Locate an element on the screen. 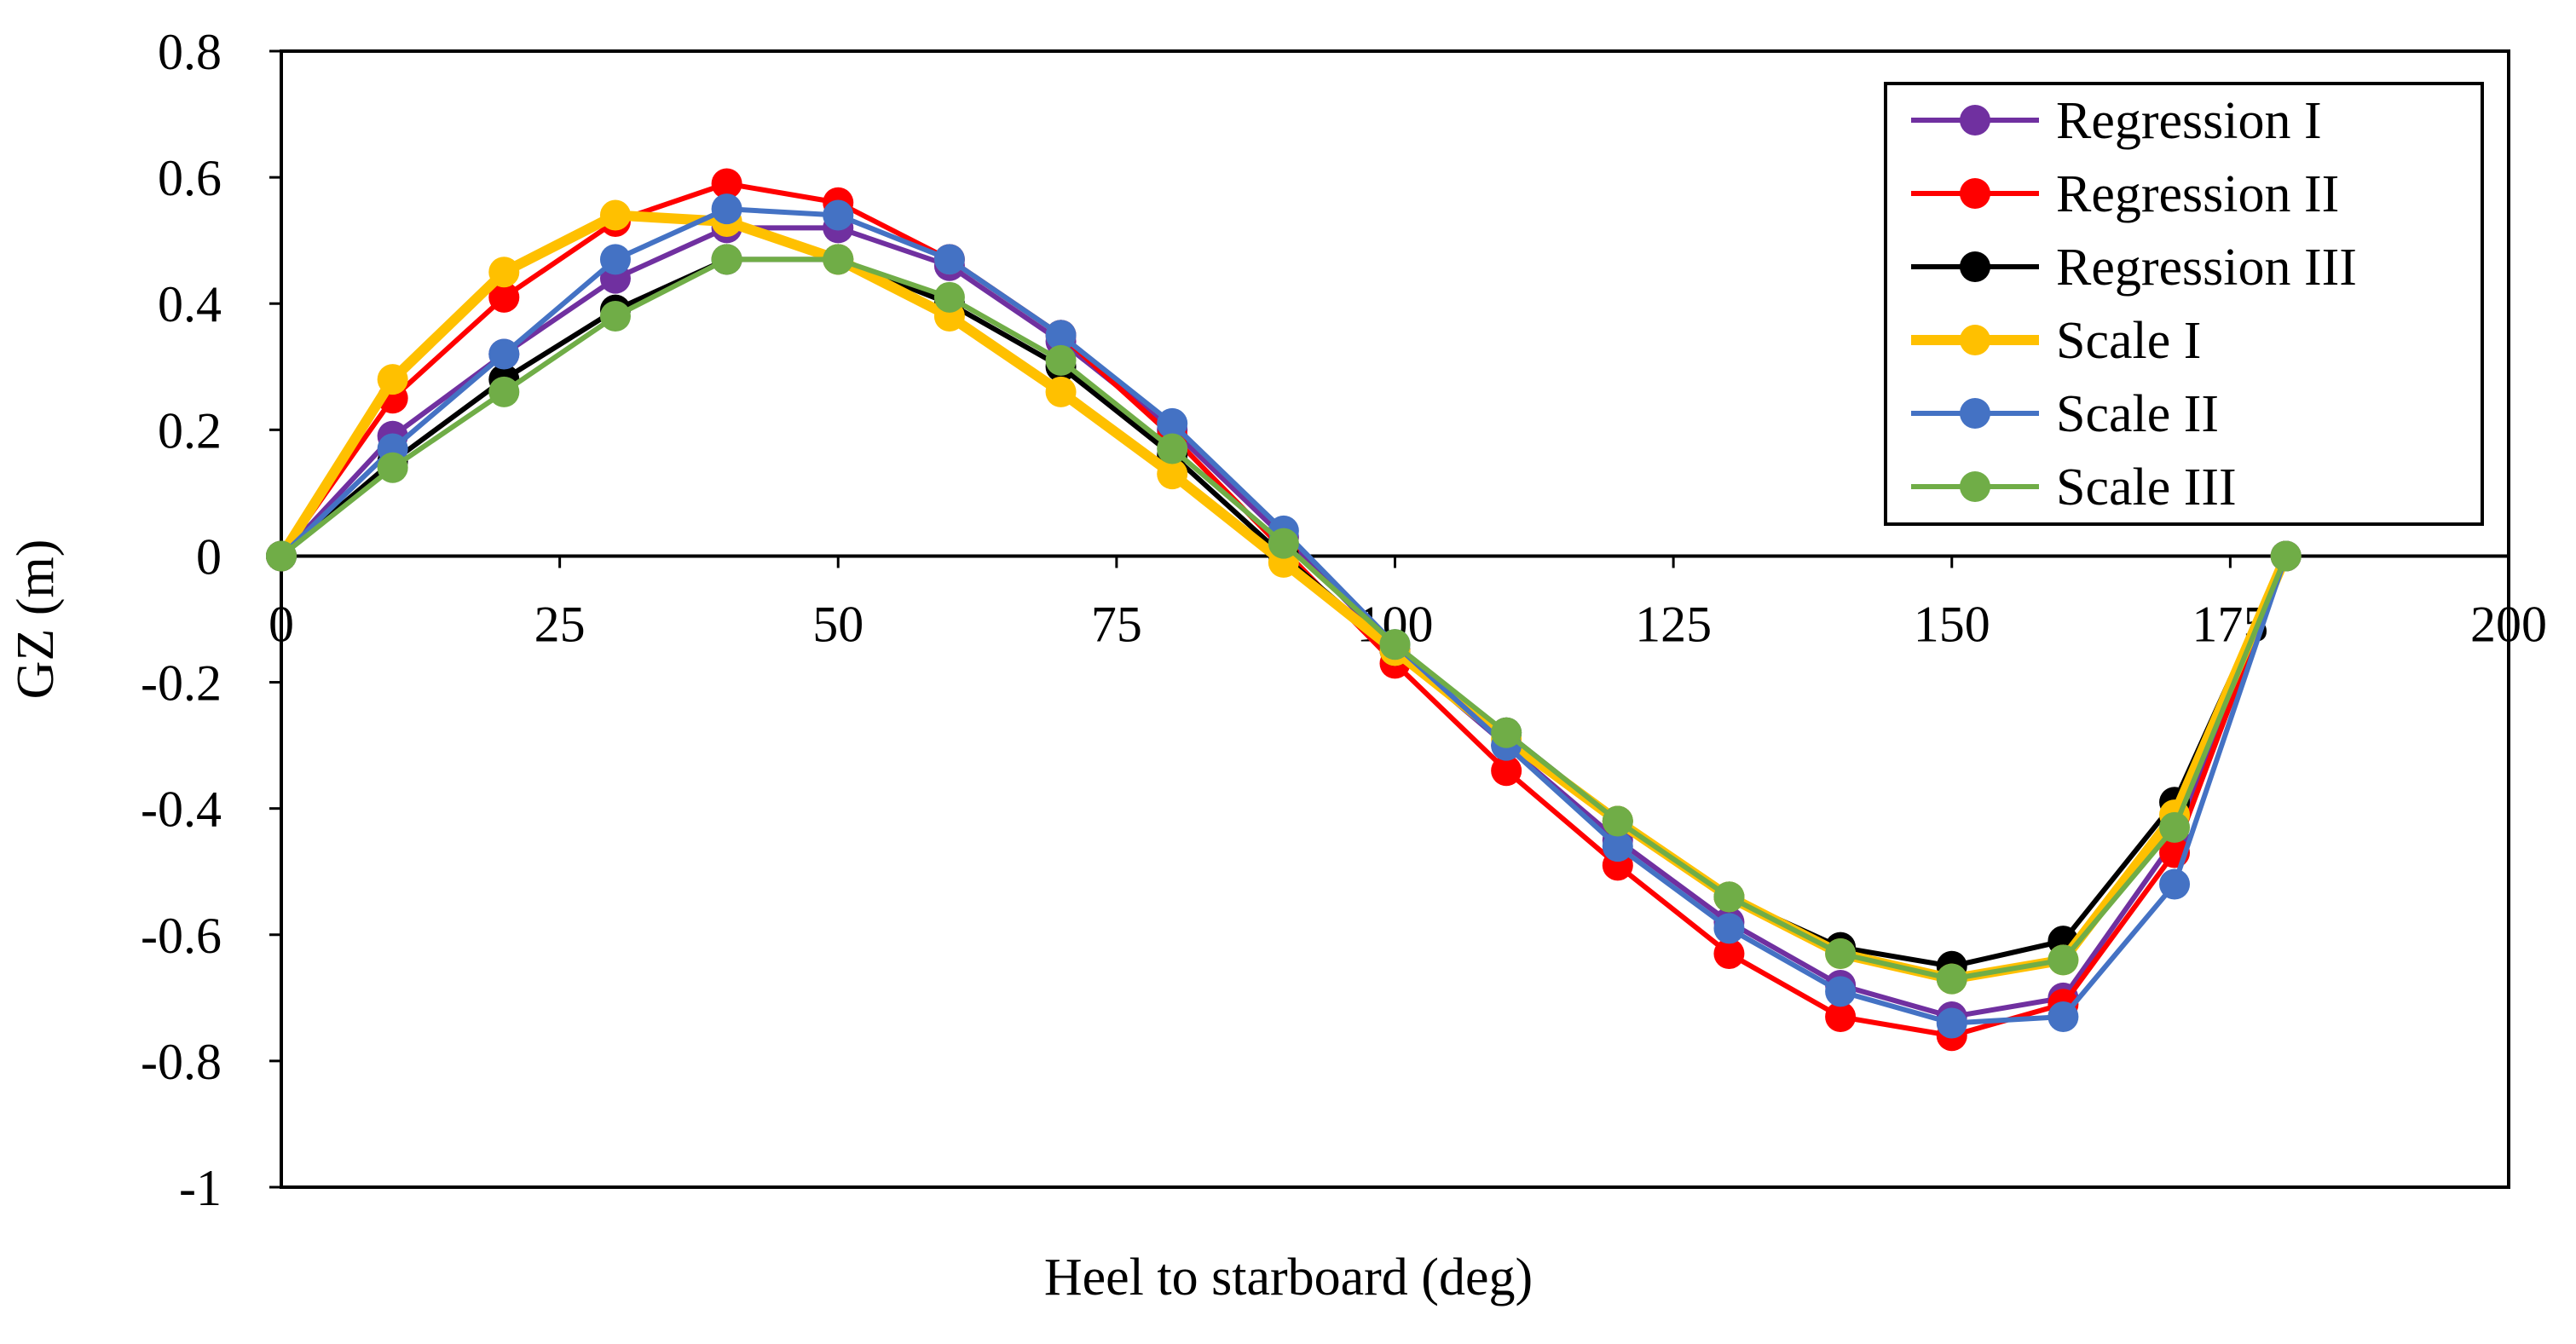  legend-label: Scale III is located at coordinates (2146, 487).